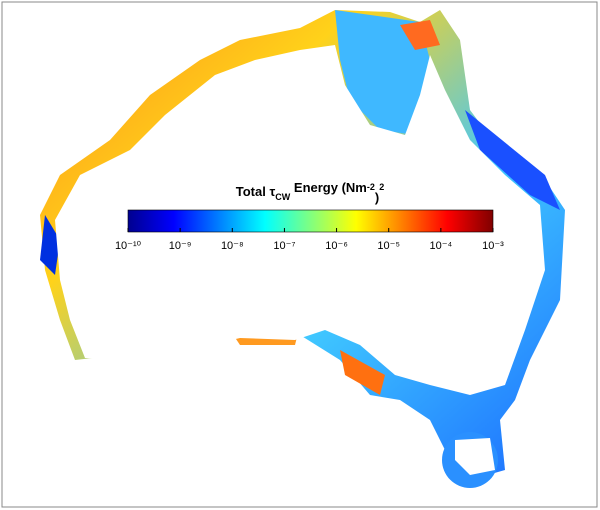 This screenshot has height=510, width=600. Describe the element at coordinates (256, 191) in the screenshot. I see `title-text: Total τ` at that location.